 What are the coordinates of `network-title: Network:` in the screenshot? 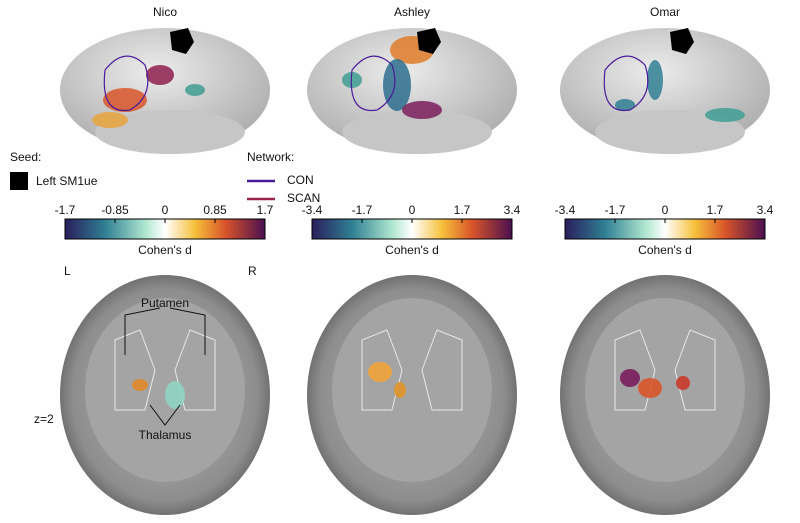 It's located at (270, 157).